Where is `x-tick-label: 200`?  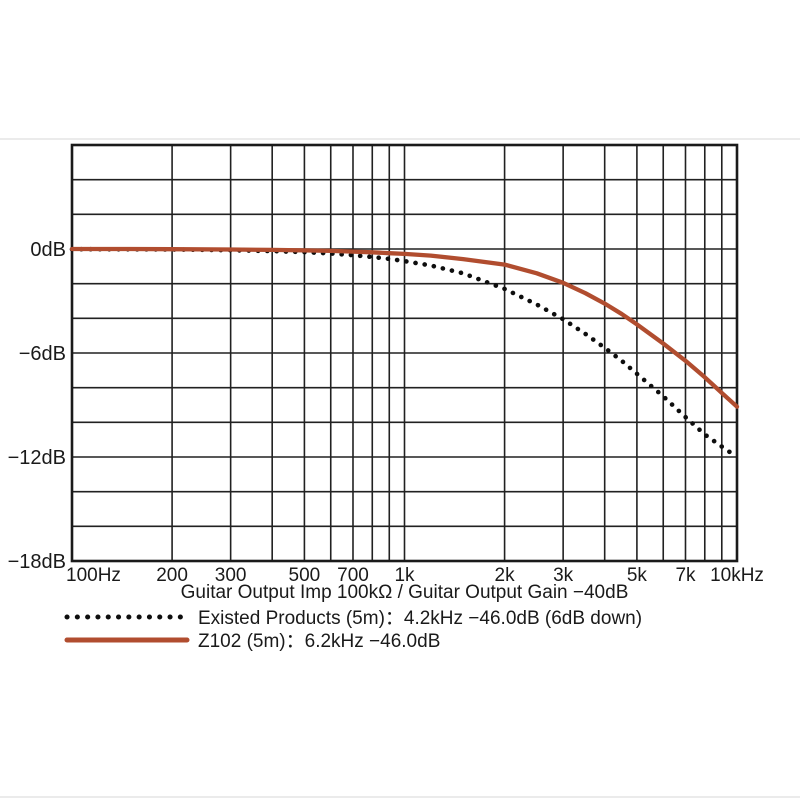 x-tick-label: 200 is located at coordinates (172, 575).